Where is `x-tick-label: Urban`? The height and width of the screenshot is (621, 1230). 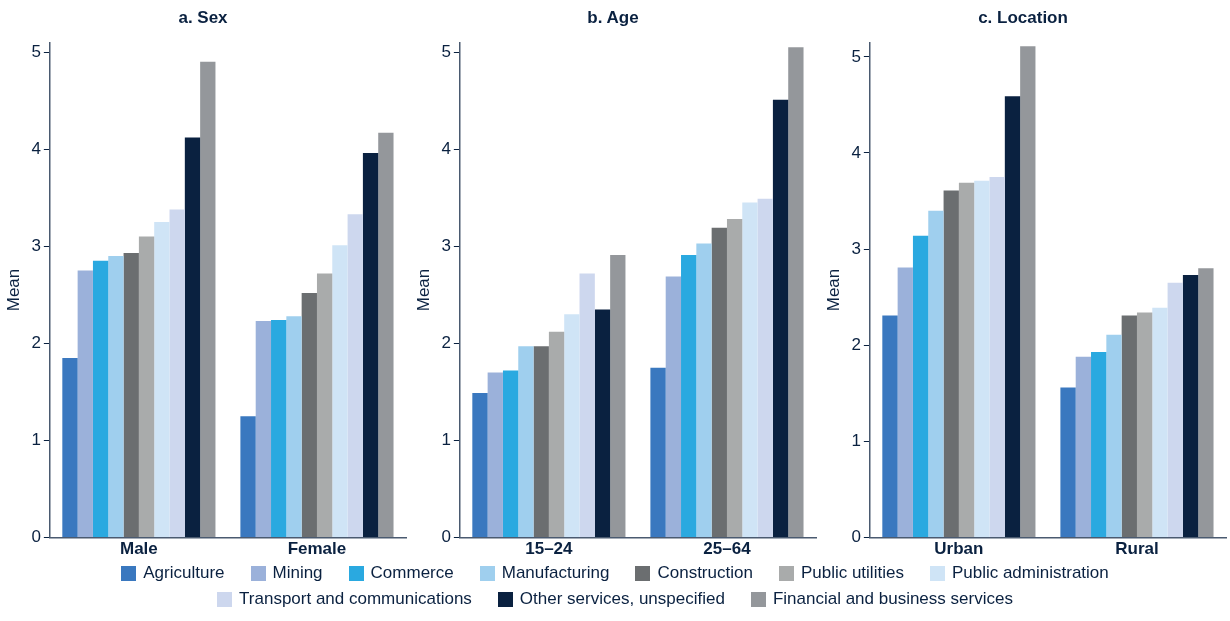 x-tick-label: Urban is located at coordinates (959, 549).